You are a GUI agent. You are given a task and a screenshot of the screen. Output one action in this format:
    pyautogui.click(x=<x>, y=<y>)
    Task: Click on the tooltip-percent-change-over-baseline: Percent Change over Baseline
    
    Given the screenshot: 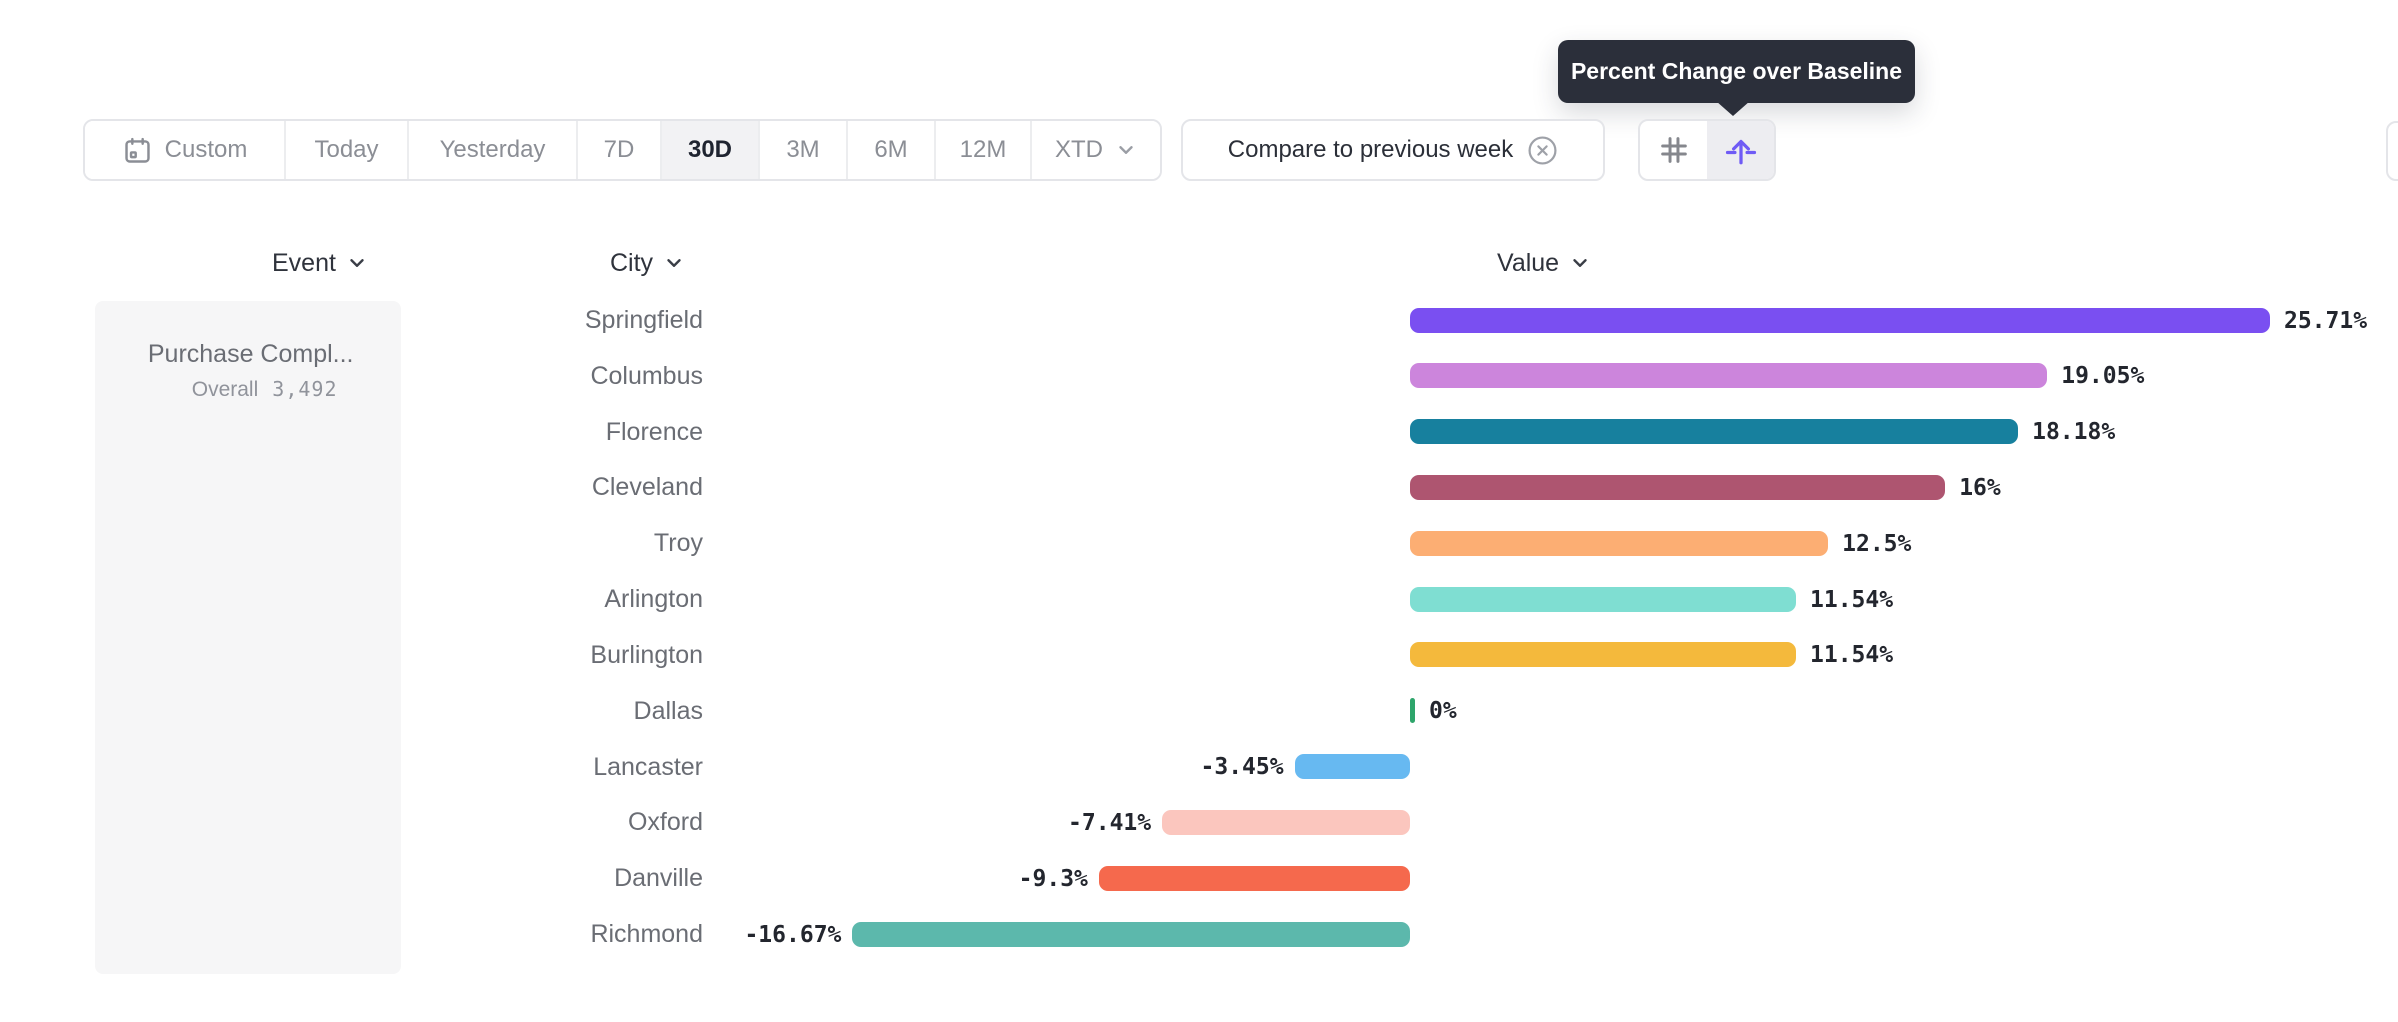 What is the action you would take?
    pyautogui.click(x=1736, y=71)
    